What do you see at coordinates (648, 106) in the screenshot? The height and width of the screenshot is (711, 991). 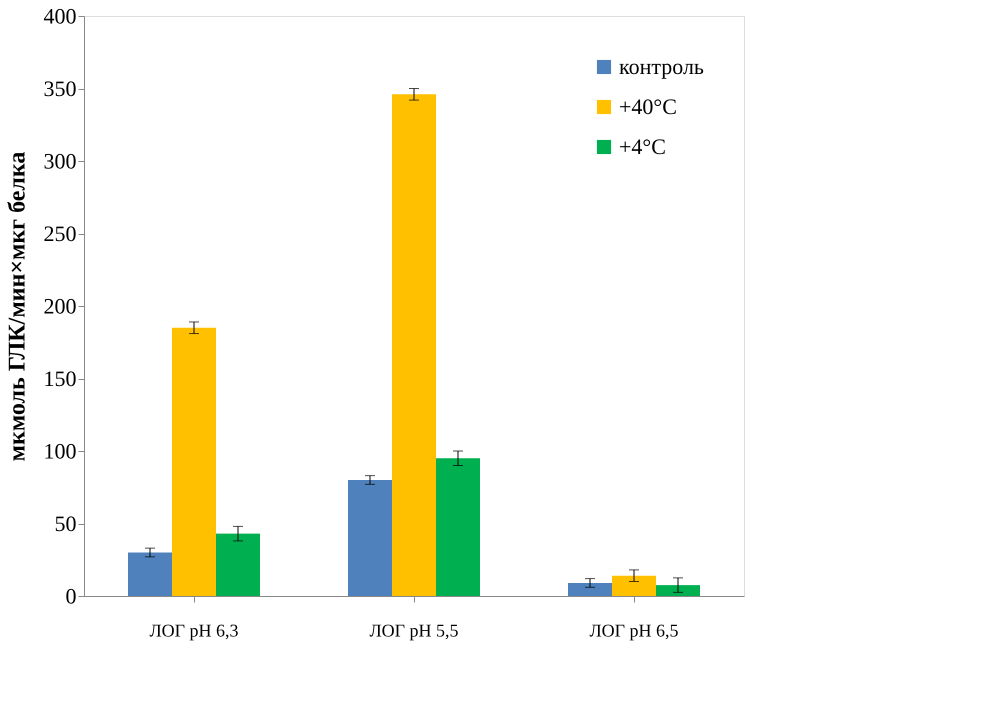 I see `legend-label: +40°C` at bounding box center [648, 106].